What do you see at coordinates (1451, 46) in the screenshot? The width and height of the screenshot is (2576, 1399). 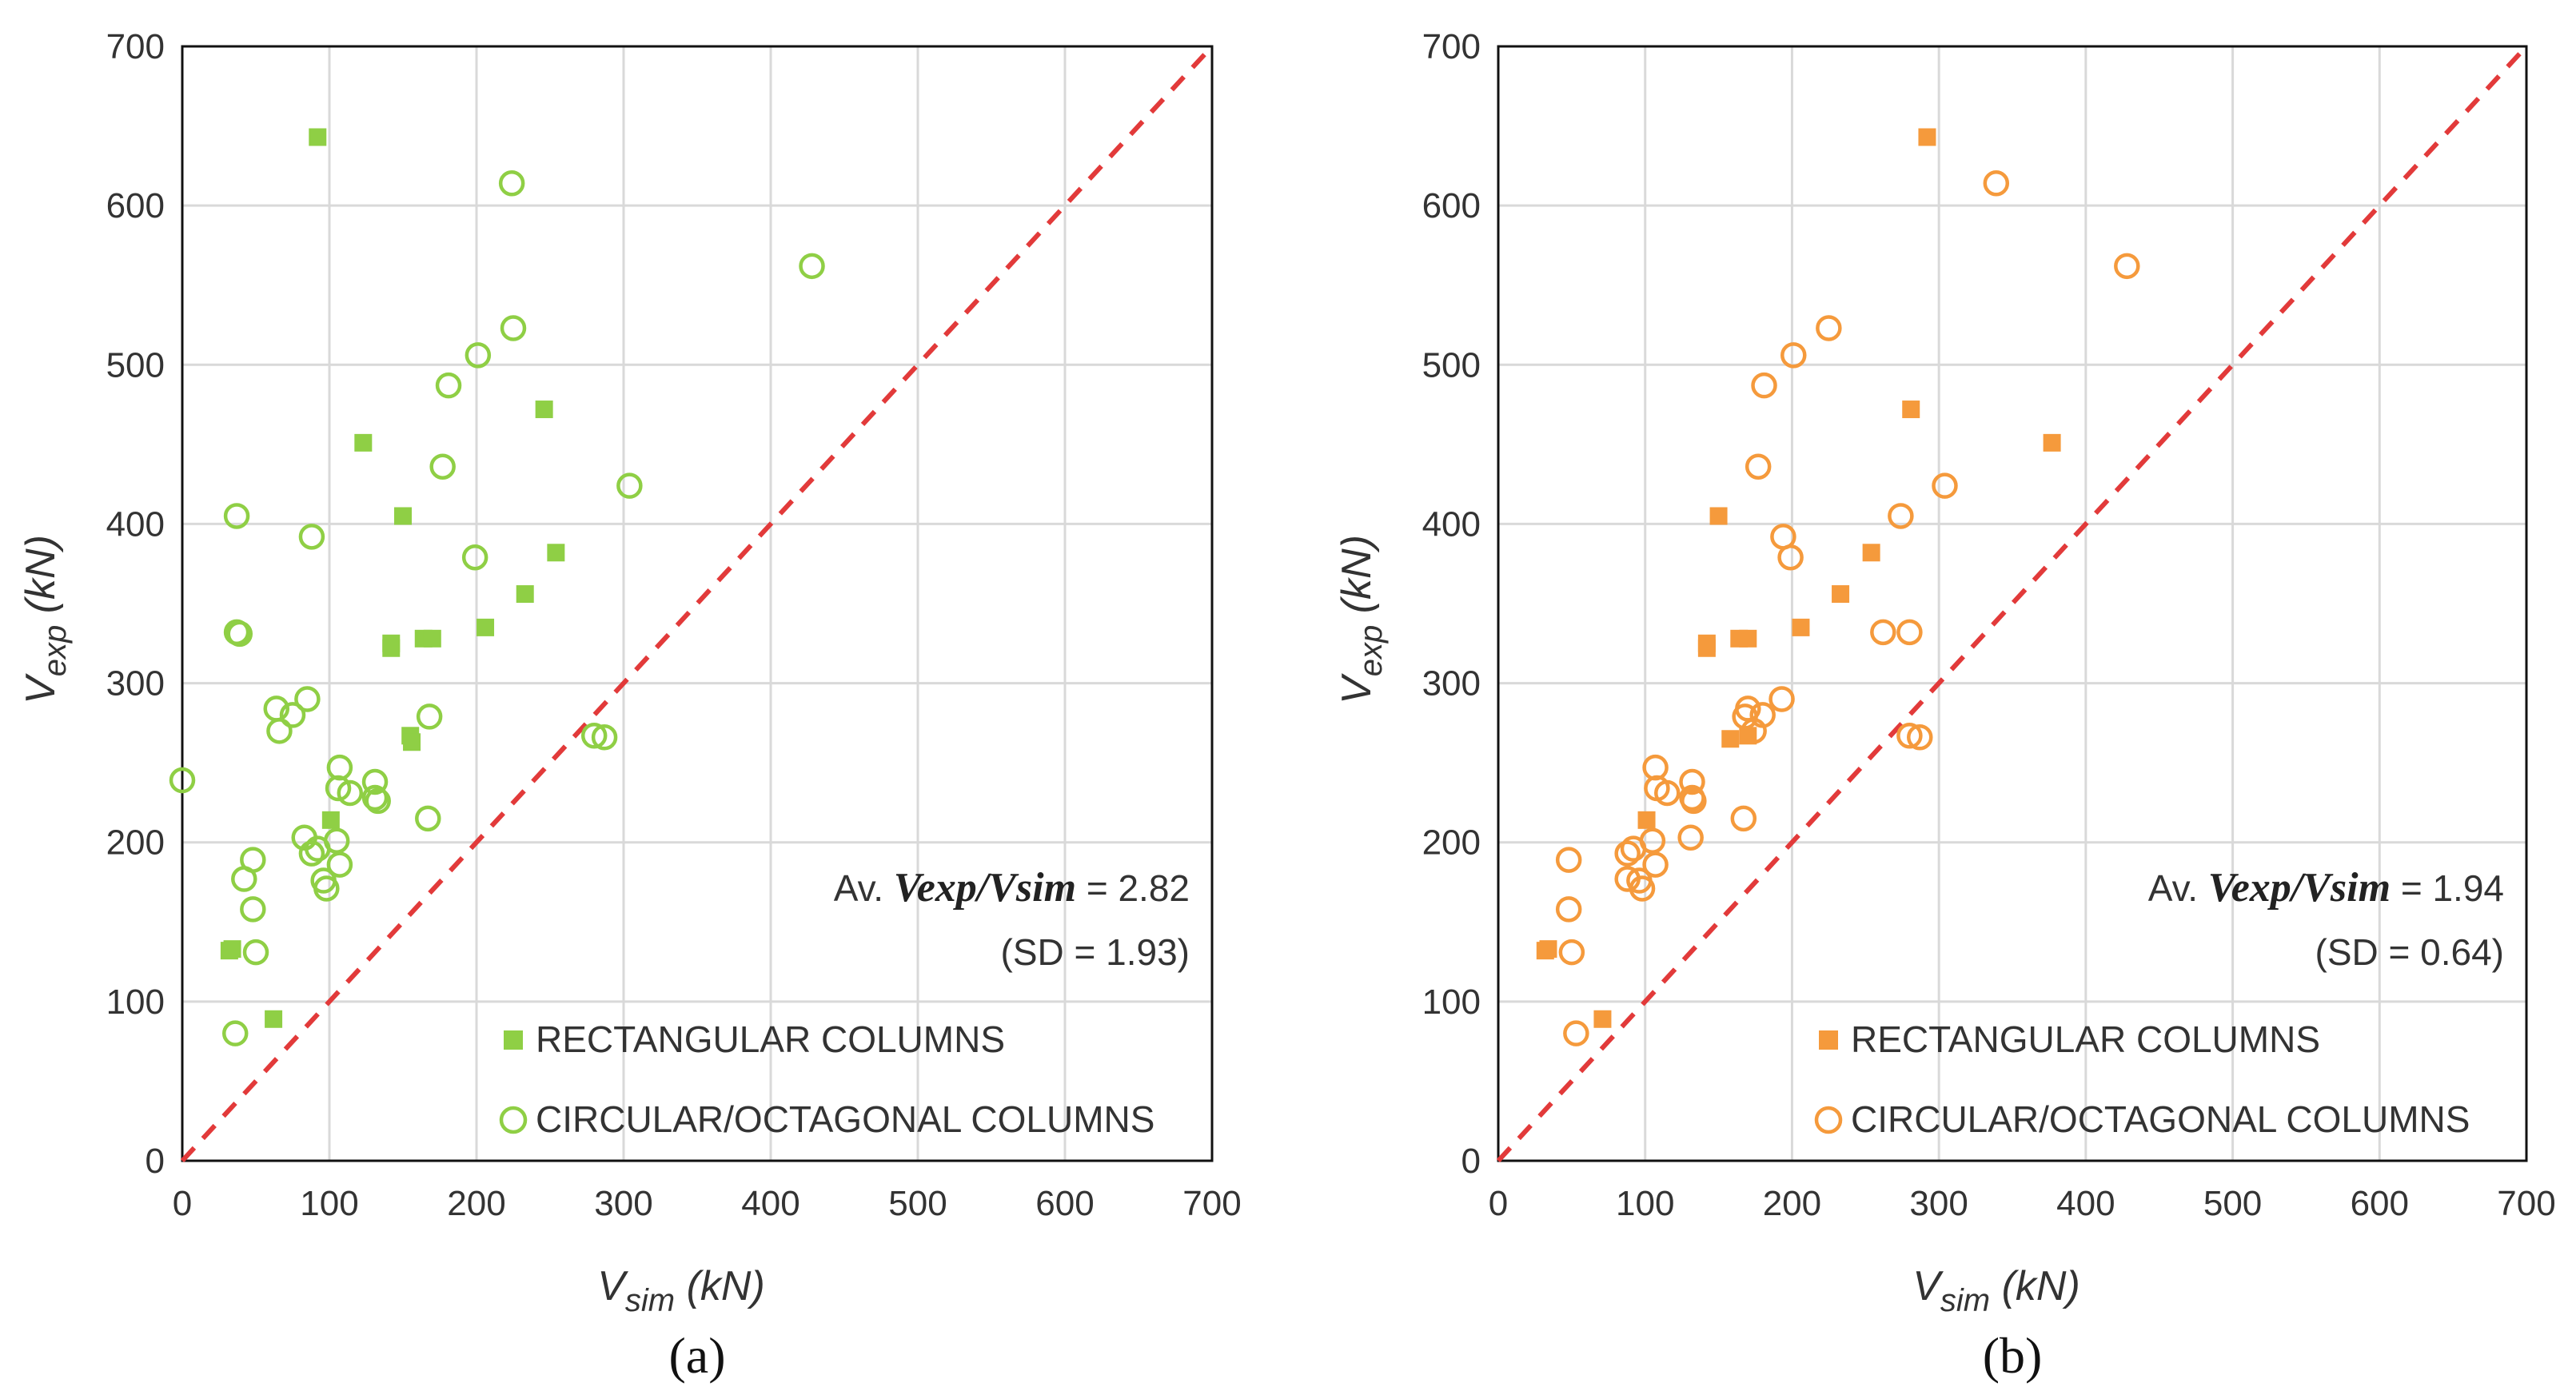 I see `y-tick-label: 700` at bounding box center [1451, 46].